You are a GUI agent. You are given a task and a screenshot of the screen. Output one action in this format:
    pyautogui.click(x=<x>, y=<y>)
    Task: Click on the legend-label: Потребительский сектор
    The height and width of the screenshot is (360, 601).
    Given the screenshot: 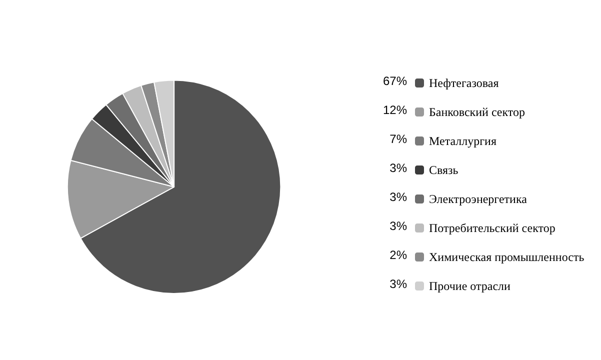 What is the action you would take?
    pyautogui.click(x=492, y=228)
    